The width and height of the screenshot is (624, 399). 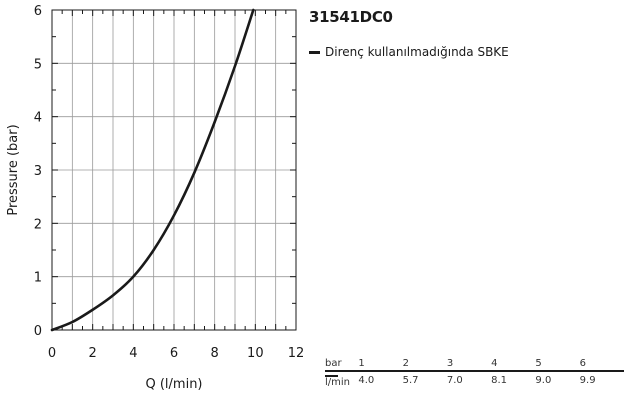 I want to click on table-unit-label: l/min, so click(x=338, y=382).